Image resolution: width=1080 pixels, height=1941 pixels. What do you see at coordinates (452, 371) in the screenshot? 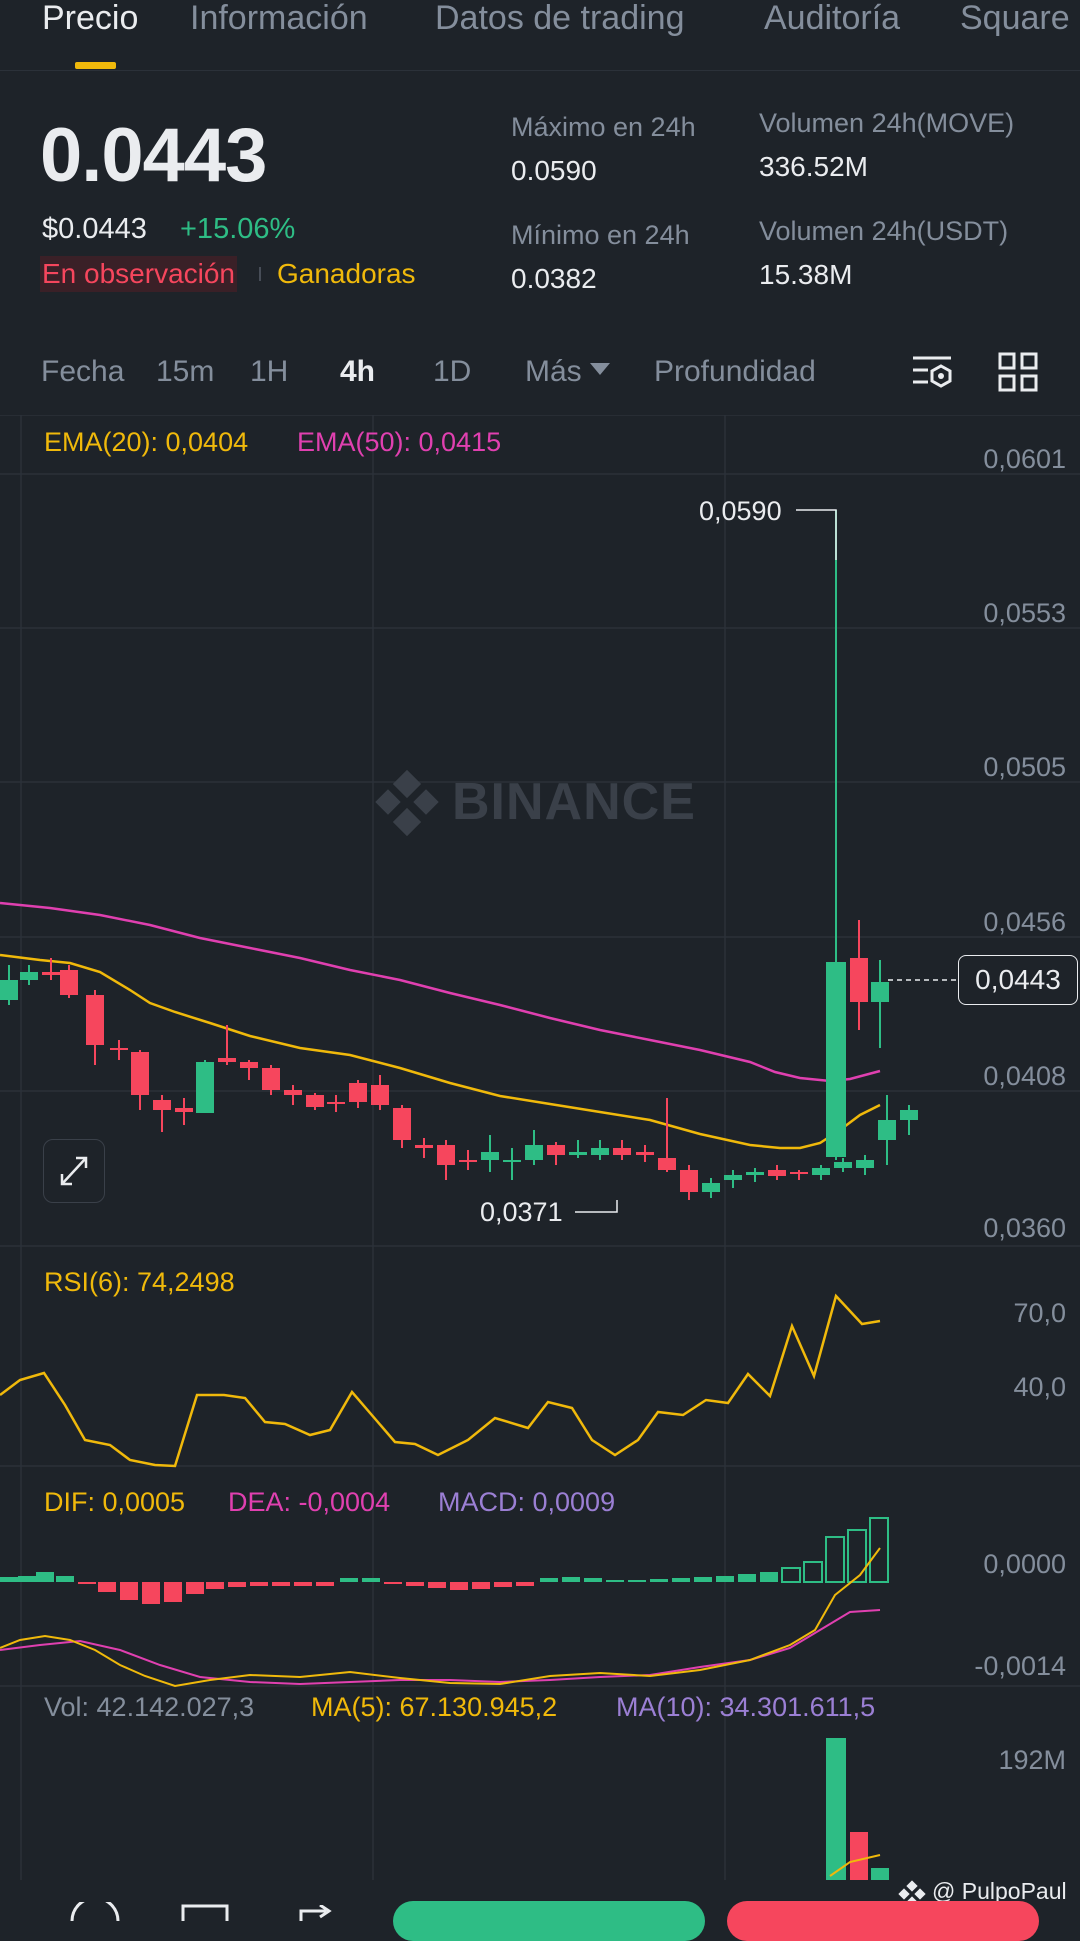
I see `tf-1d: 1D` at bounding box center [452, 371].